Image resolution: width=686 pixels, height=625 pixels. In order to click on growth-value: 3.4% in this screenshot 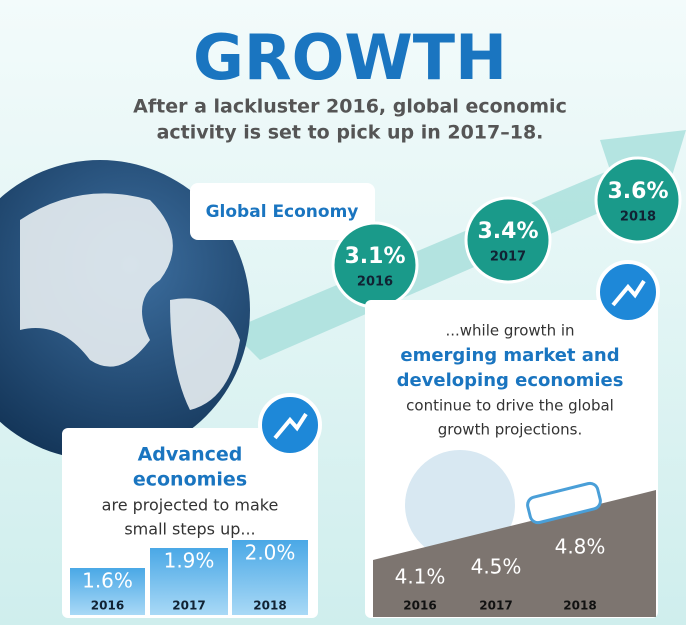, I will do `click(507, 231)`.